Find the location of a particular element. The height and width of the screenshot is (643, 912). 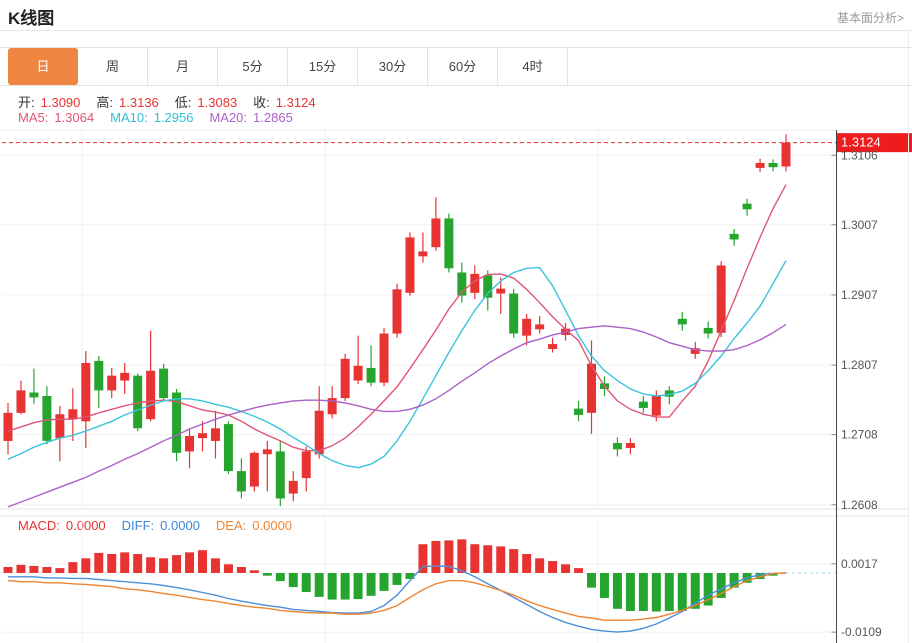

header-divider is located at coordinates (456, 30).